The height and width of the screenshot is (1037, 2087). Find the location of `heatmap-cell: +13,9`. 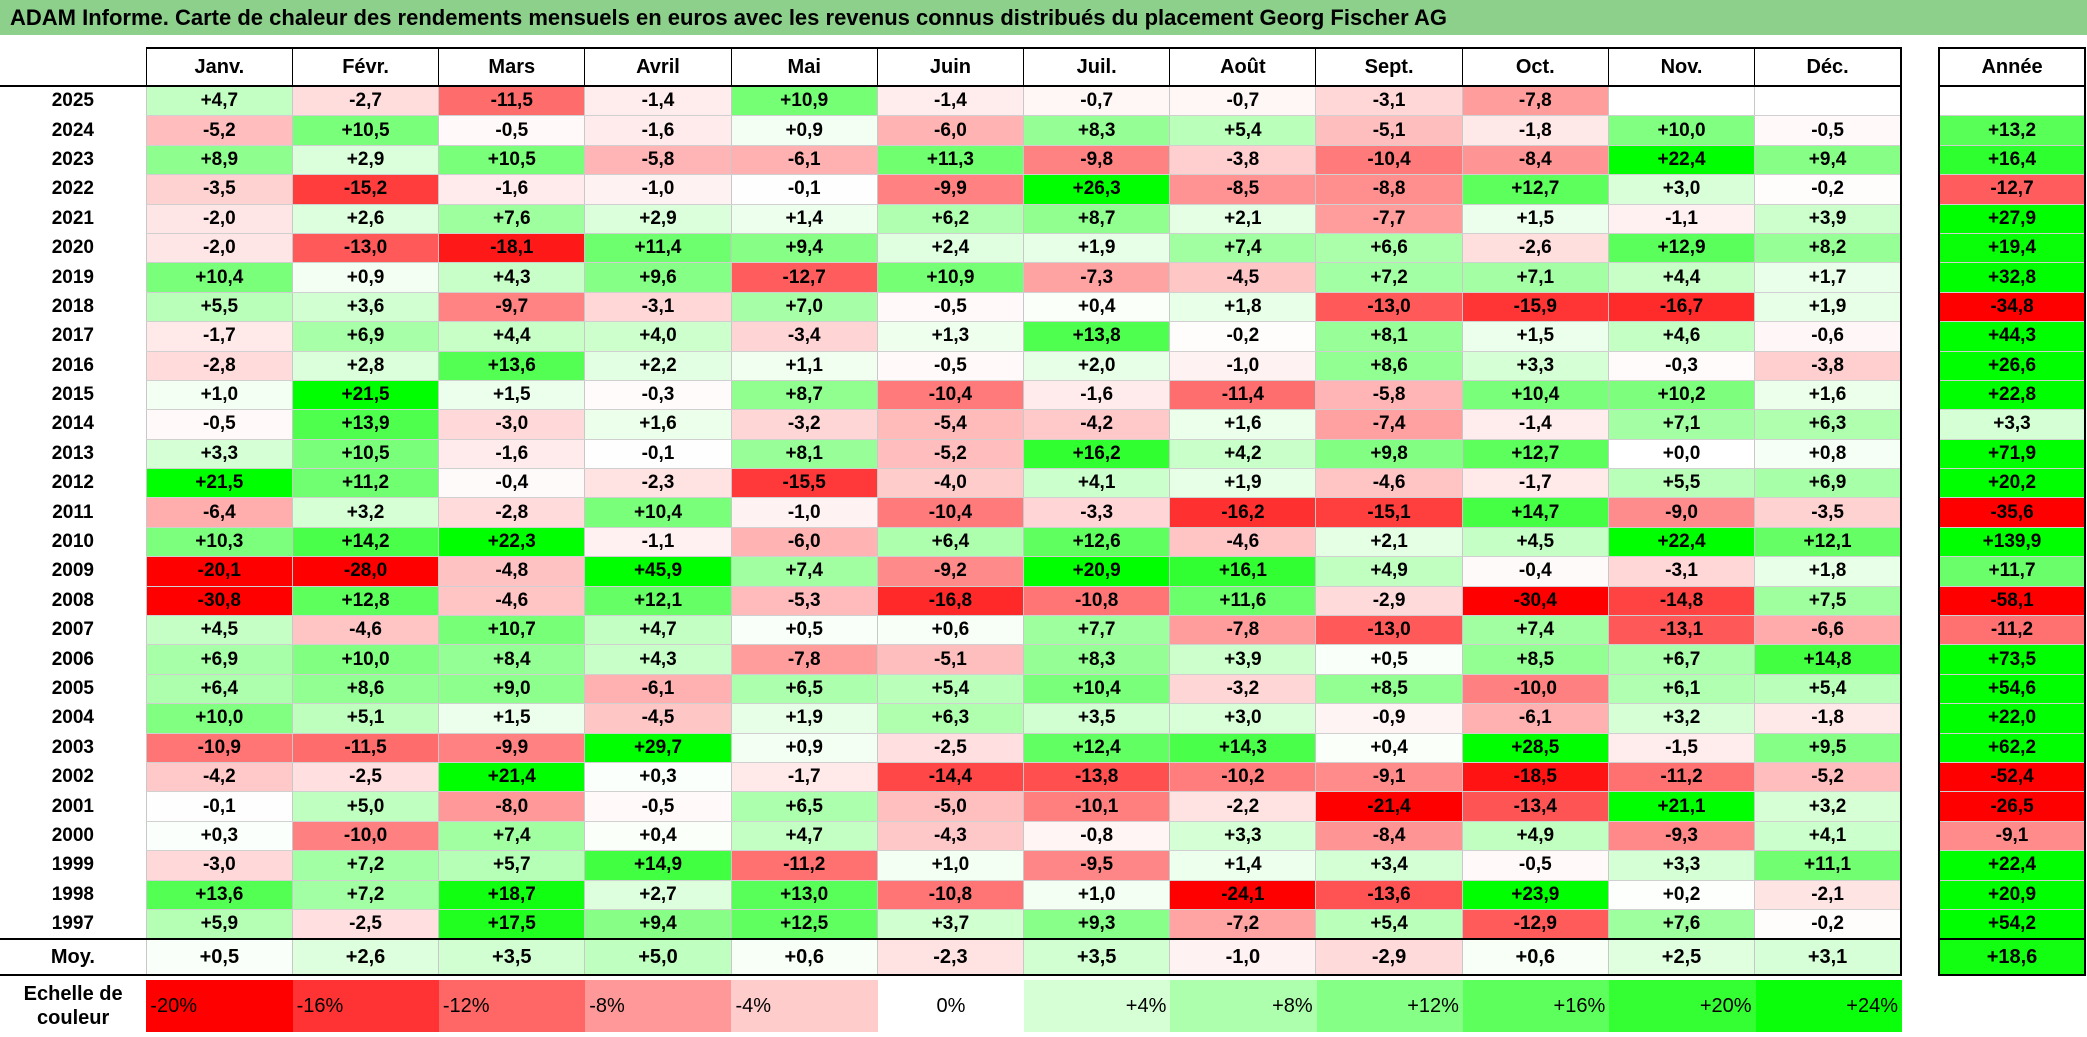

heatmap-cell: +13,9 is located at coordinates (365, 424).